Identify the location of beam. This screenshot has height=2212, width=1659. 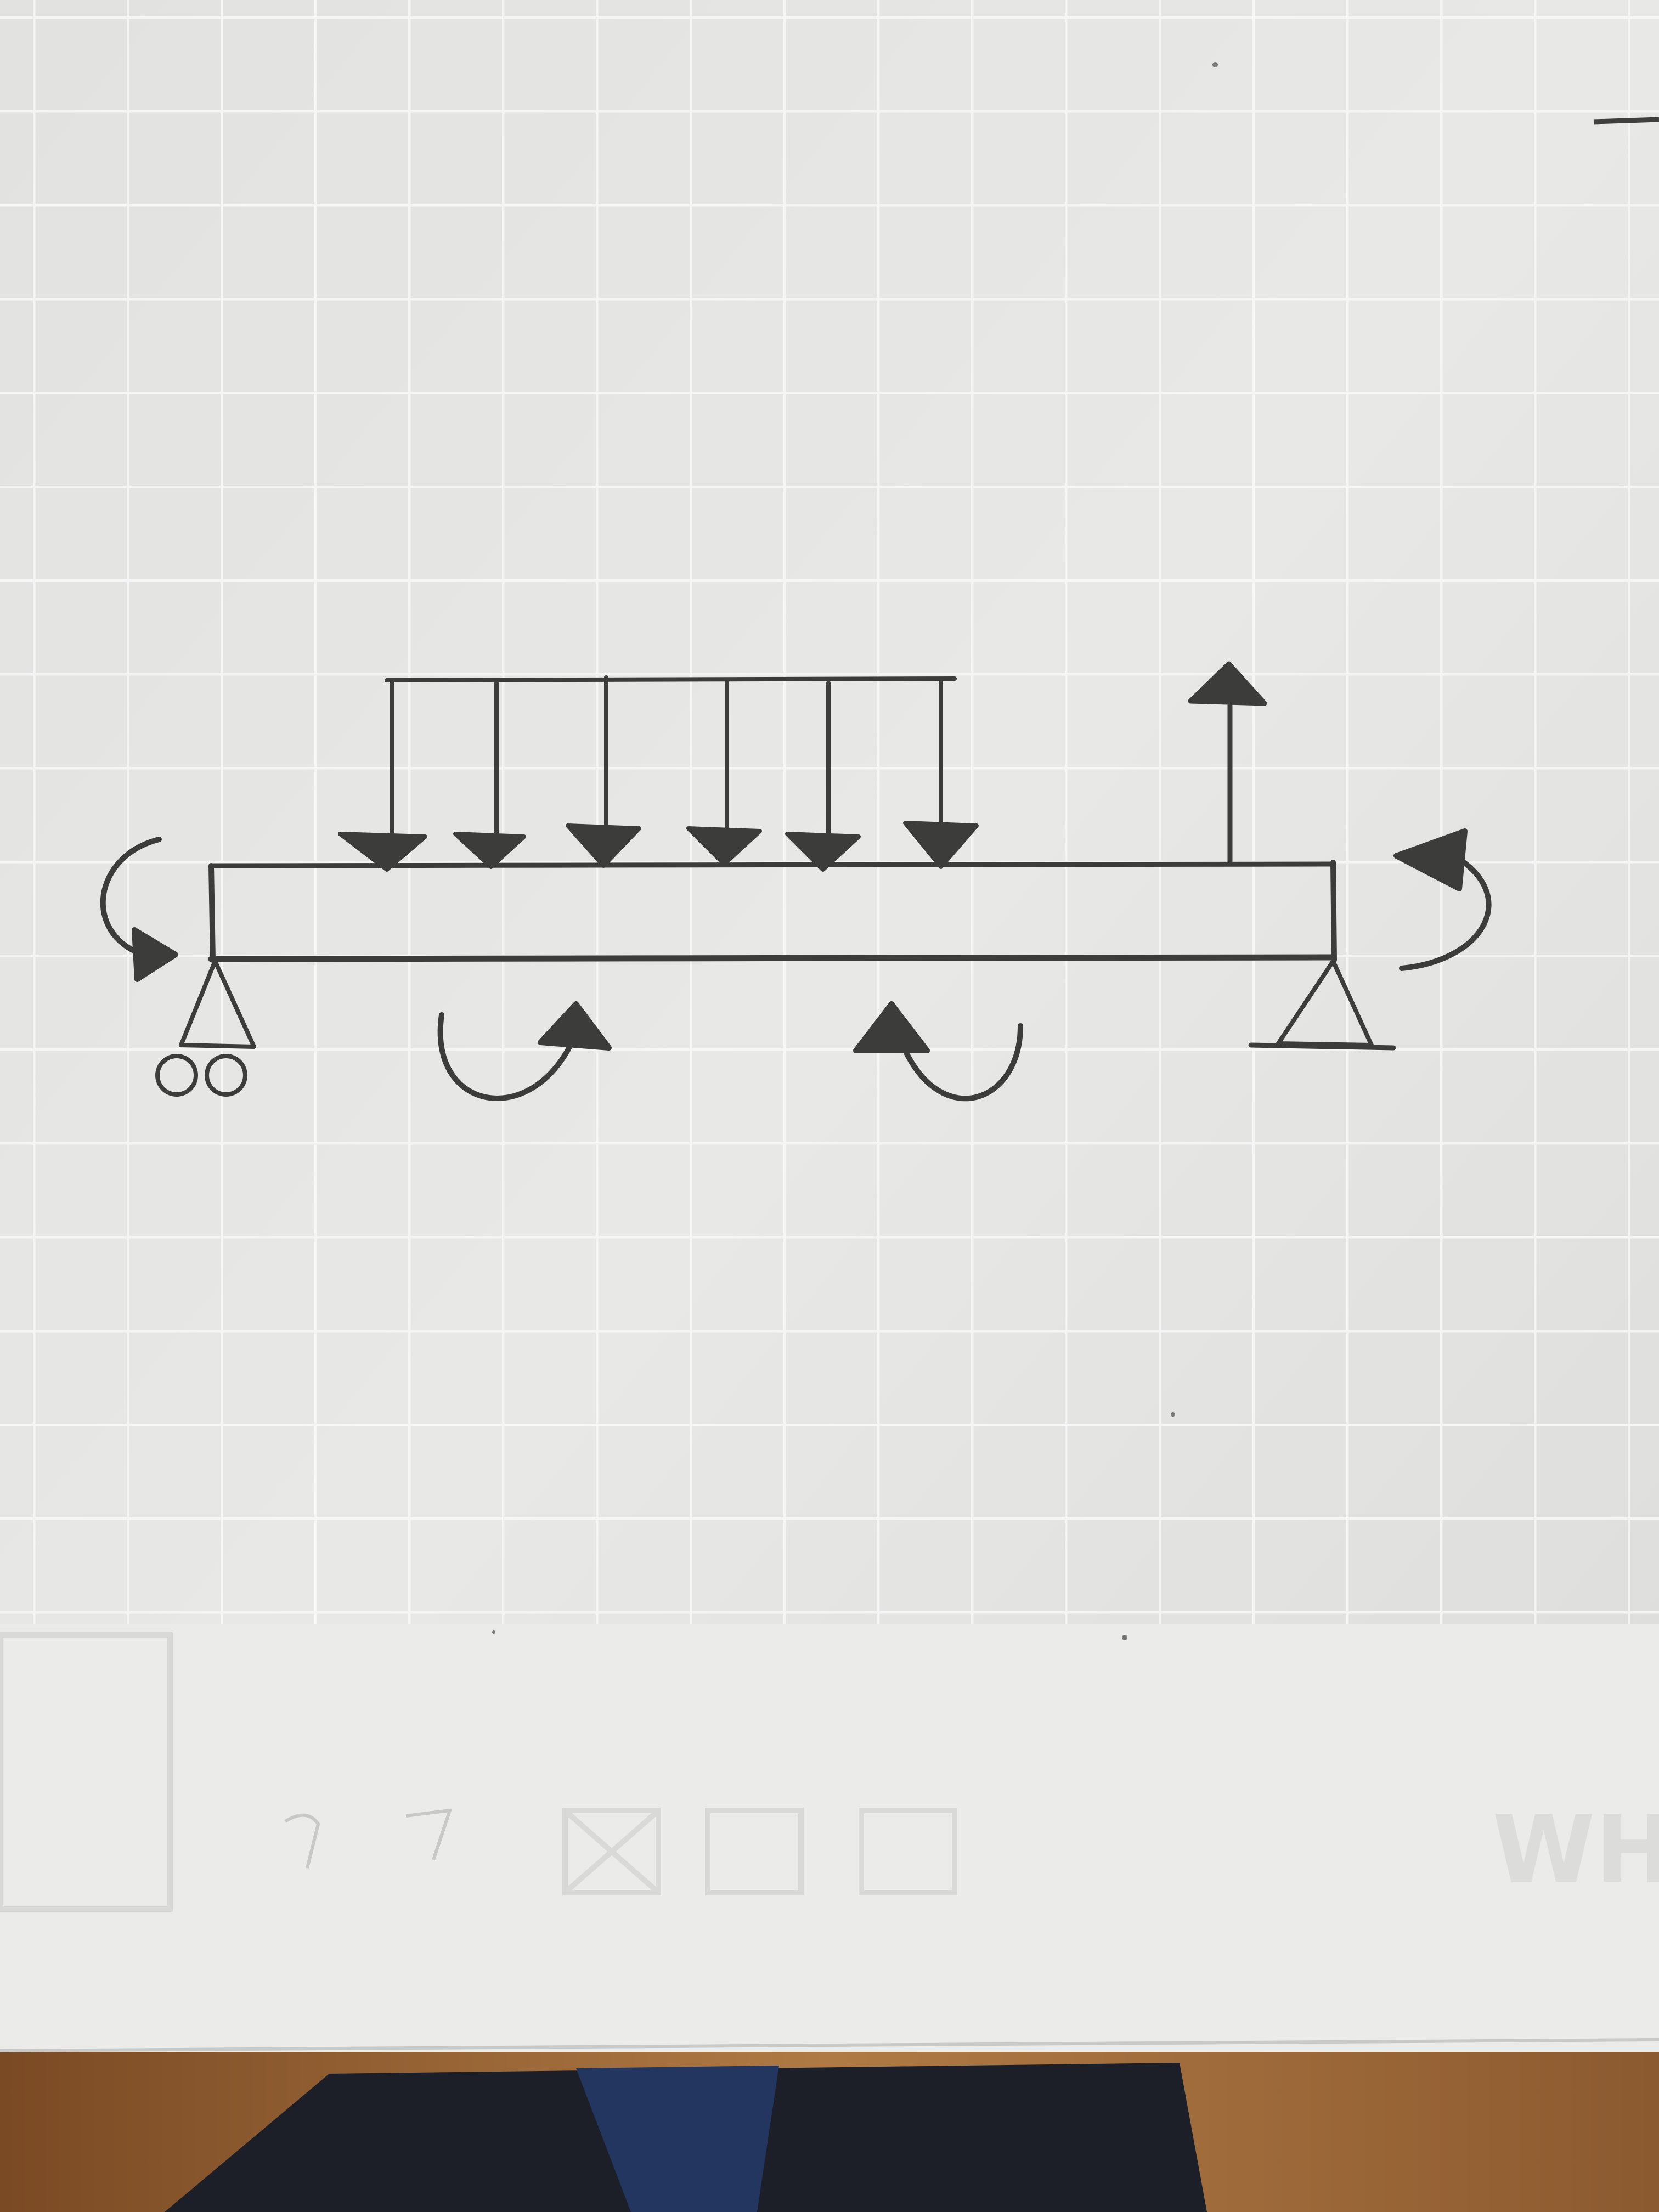
(773, 912).